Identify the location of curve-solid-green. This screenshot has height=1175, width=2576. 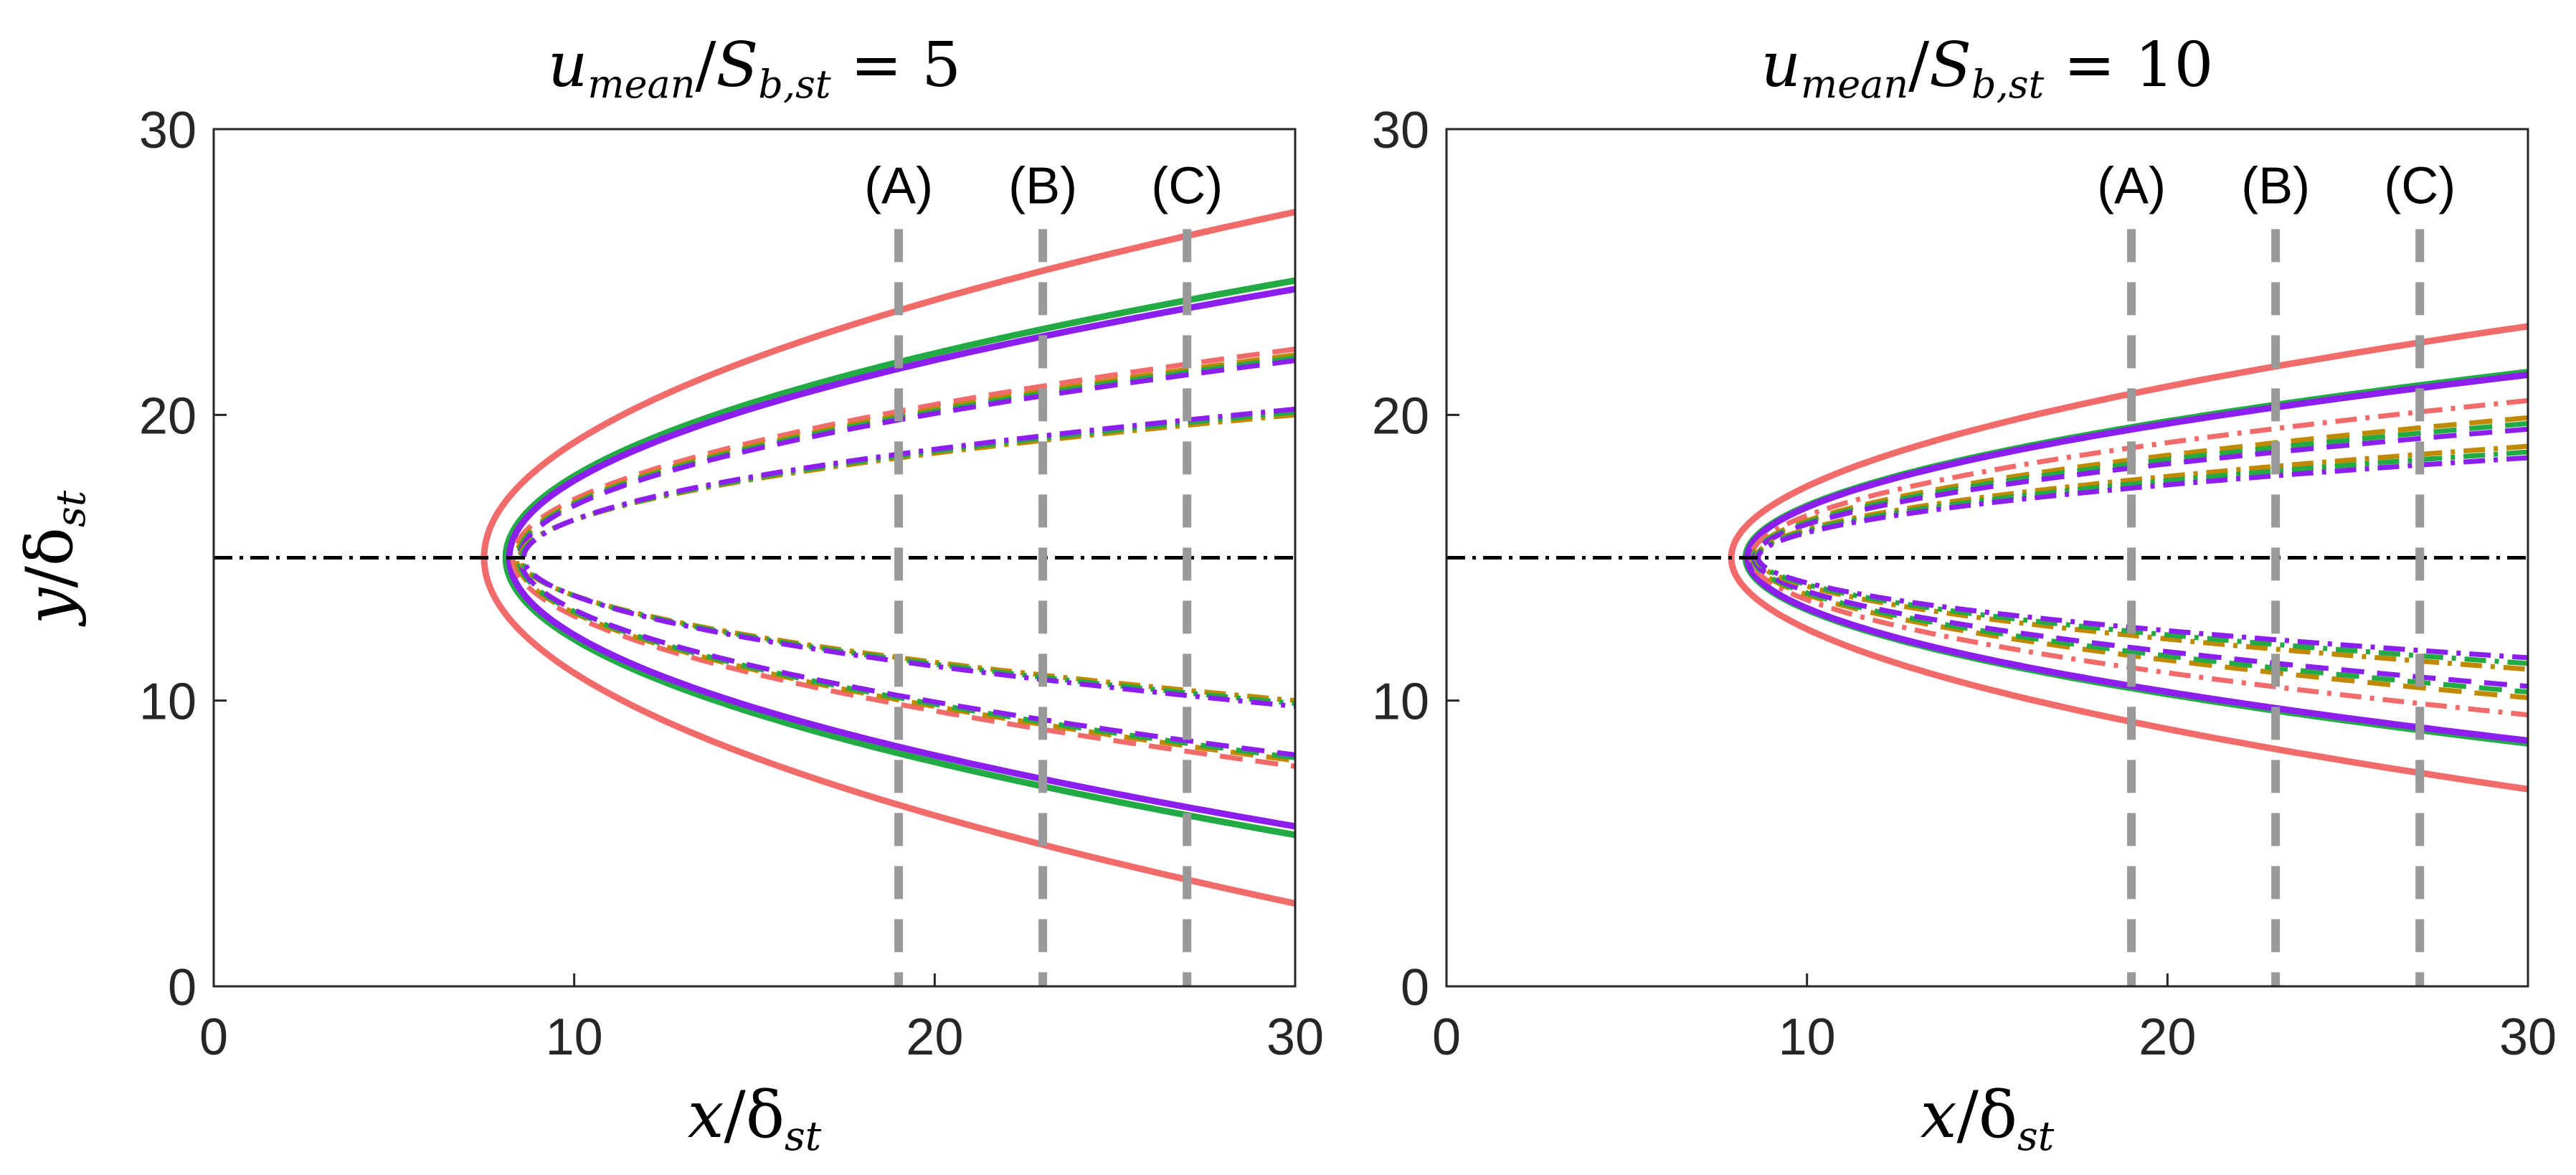
(898, 558).